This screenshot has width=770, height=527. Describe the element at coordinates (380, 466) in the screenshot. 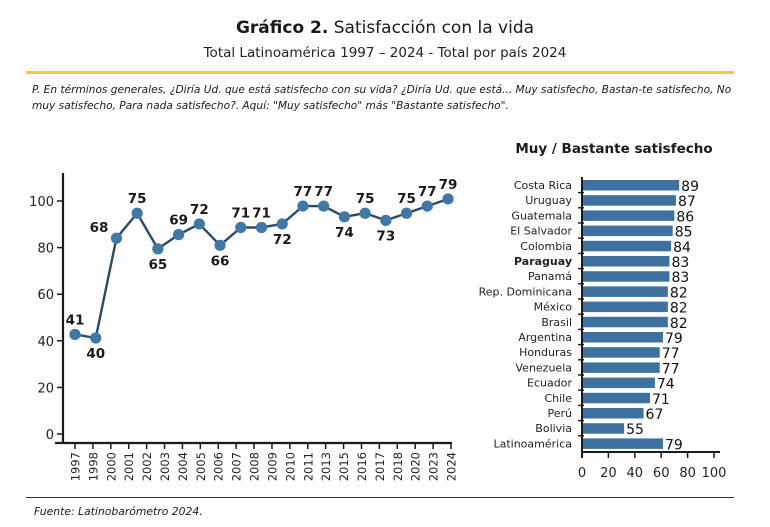

I see `x-tick-label: 2017` at that location.